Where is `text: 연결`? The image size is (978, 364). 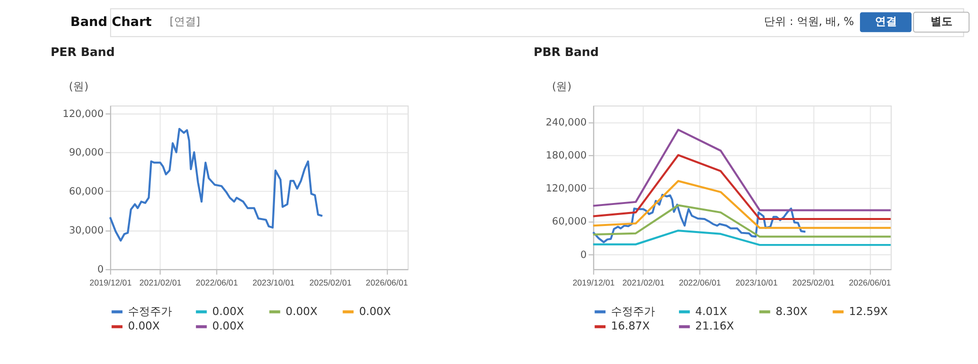 text: 연결 is located at coordinates (885, 21).